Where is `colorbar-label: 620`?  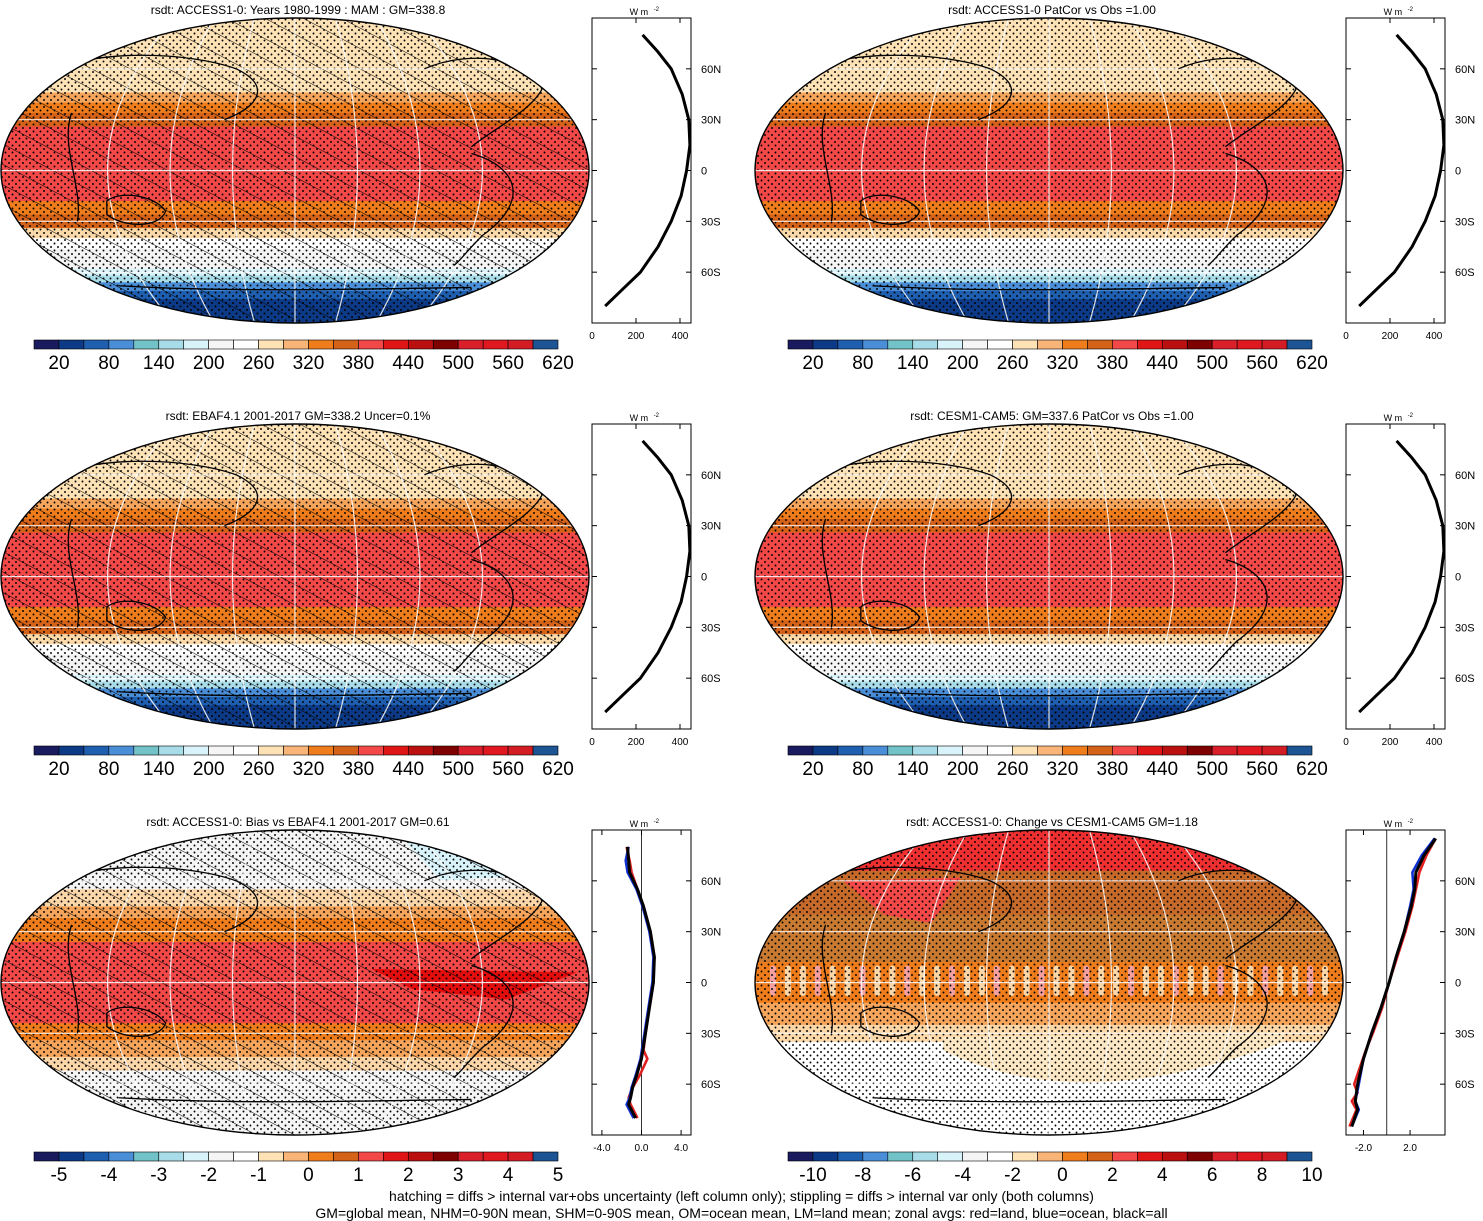
colorbar-label: 620 is located at coordinates (558, 769).